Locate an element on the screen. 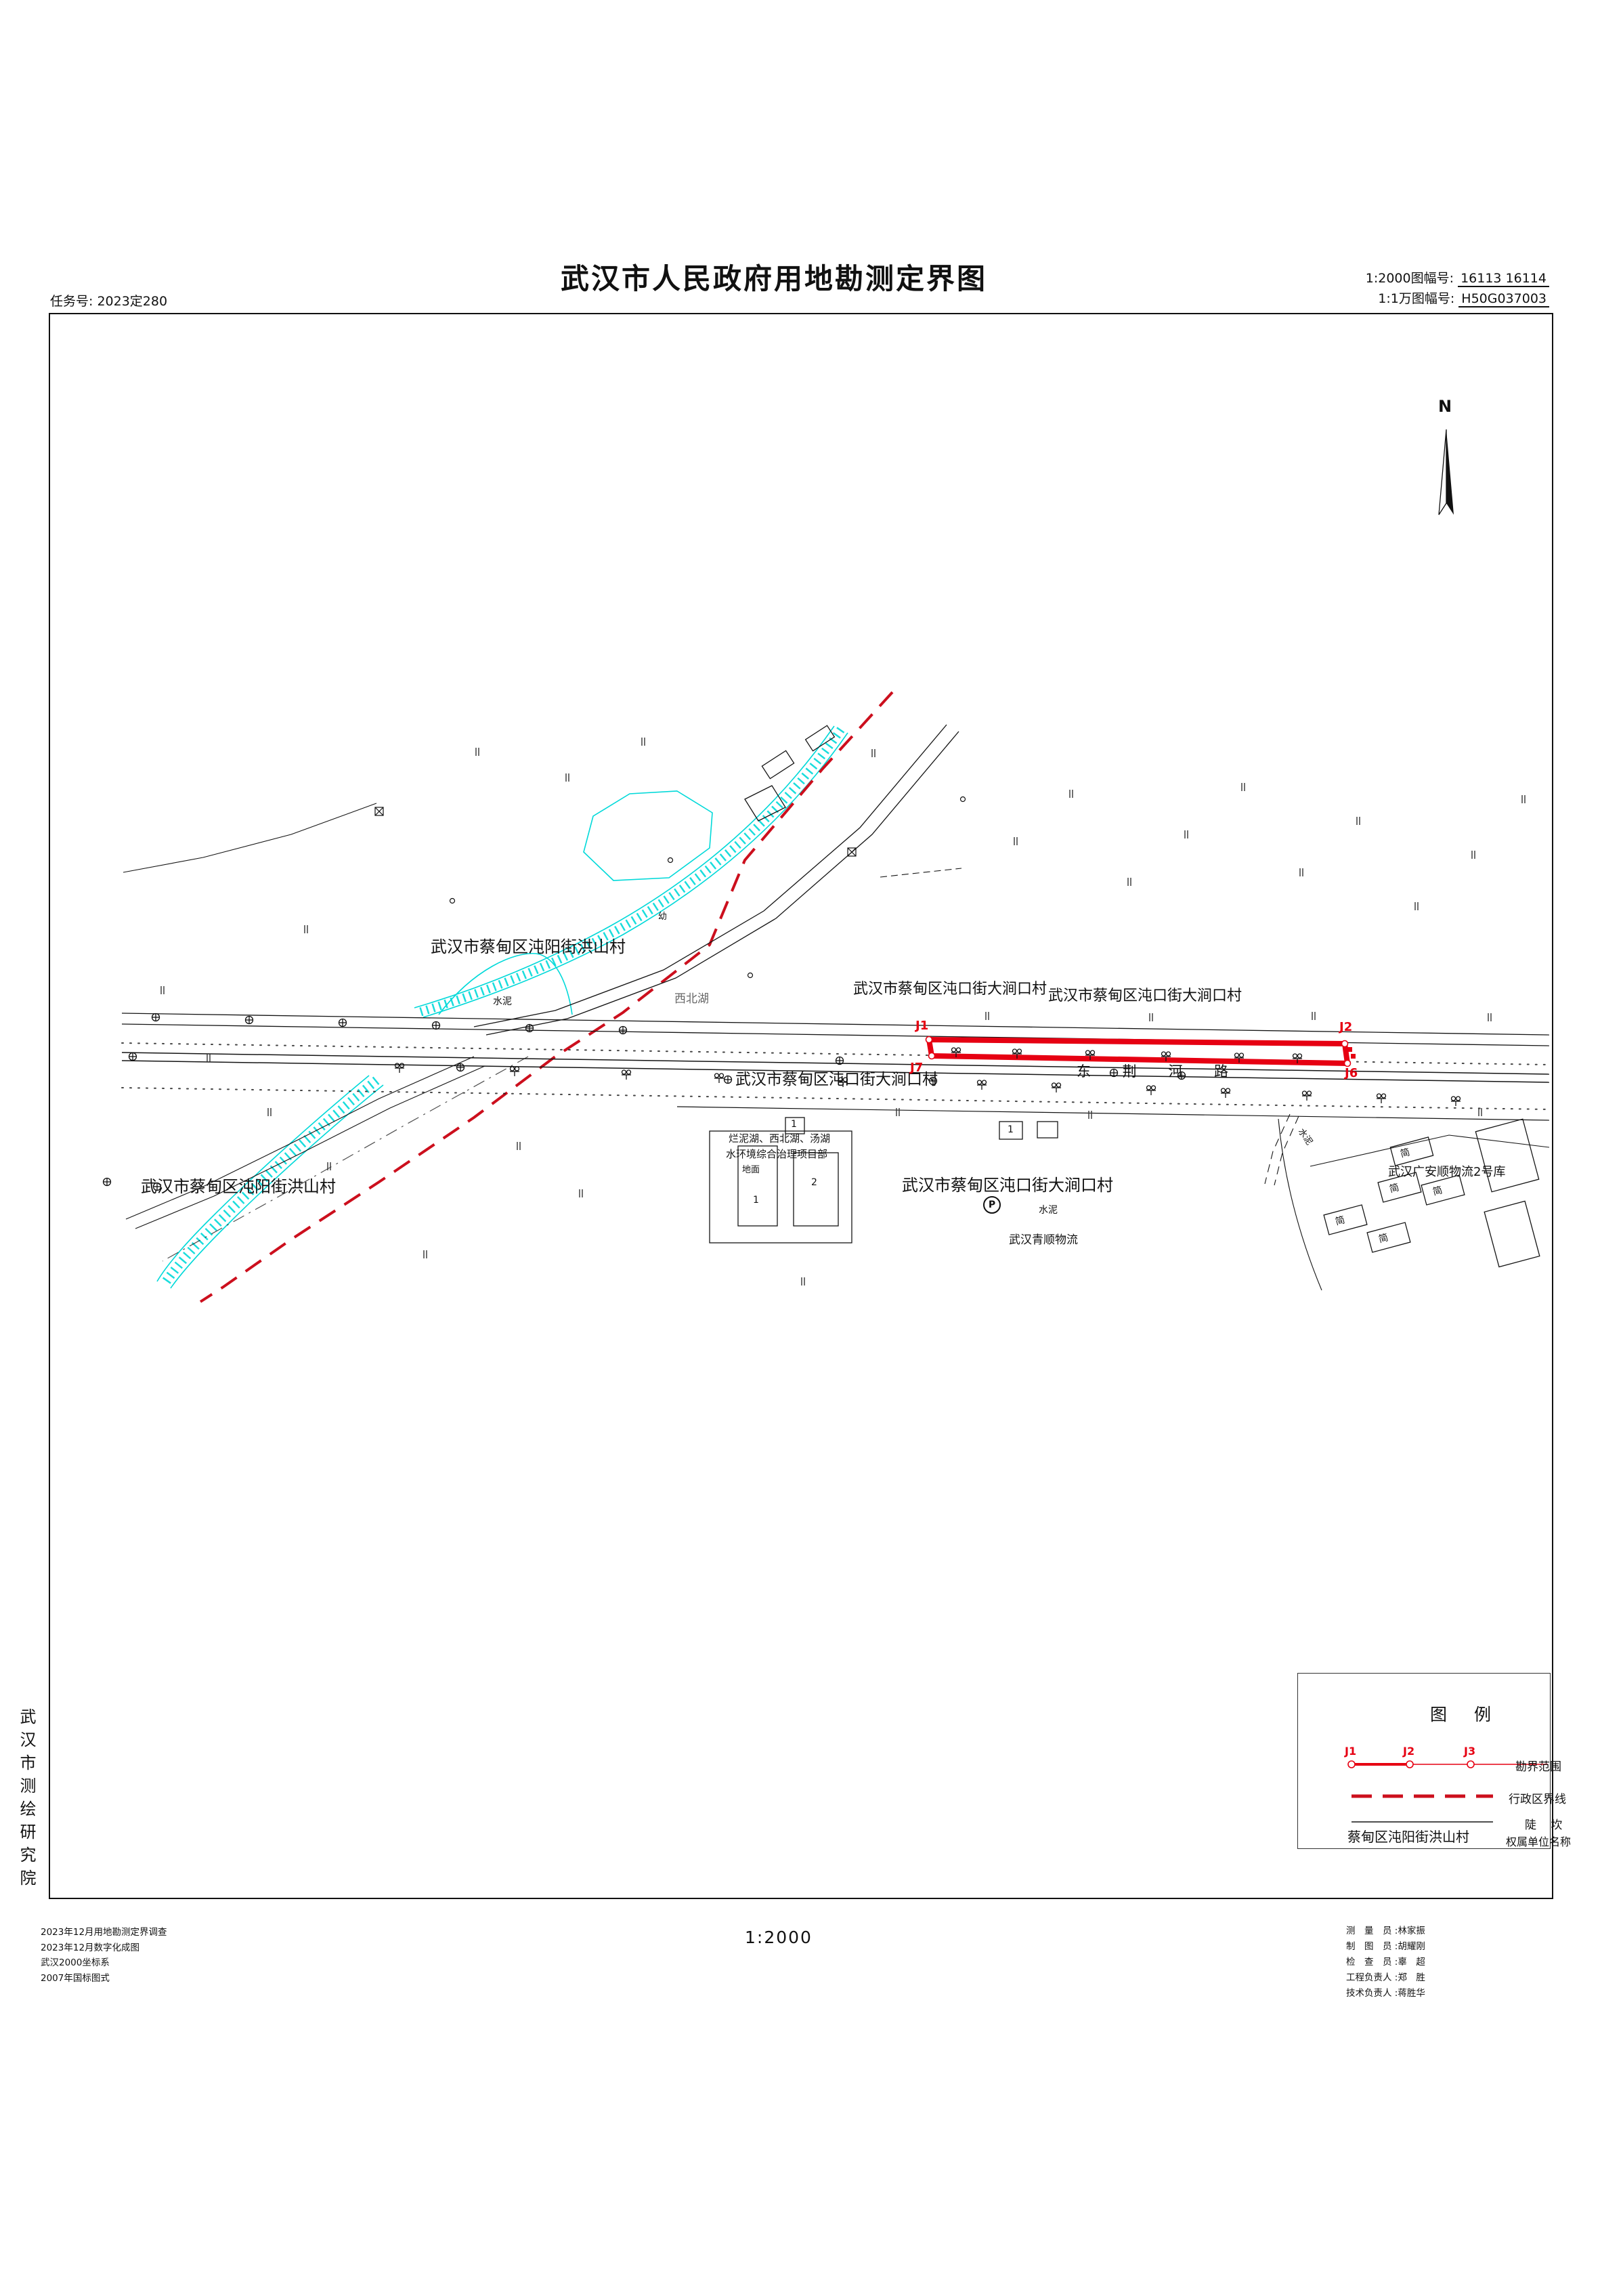 The image size is (1600, 2296). admin-boundary-line is located at coordinates (546, 997).